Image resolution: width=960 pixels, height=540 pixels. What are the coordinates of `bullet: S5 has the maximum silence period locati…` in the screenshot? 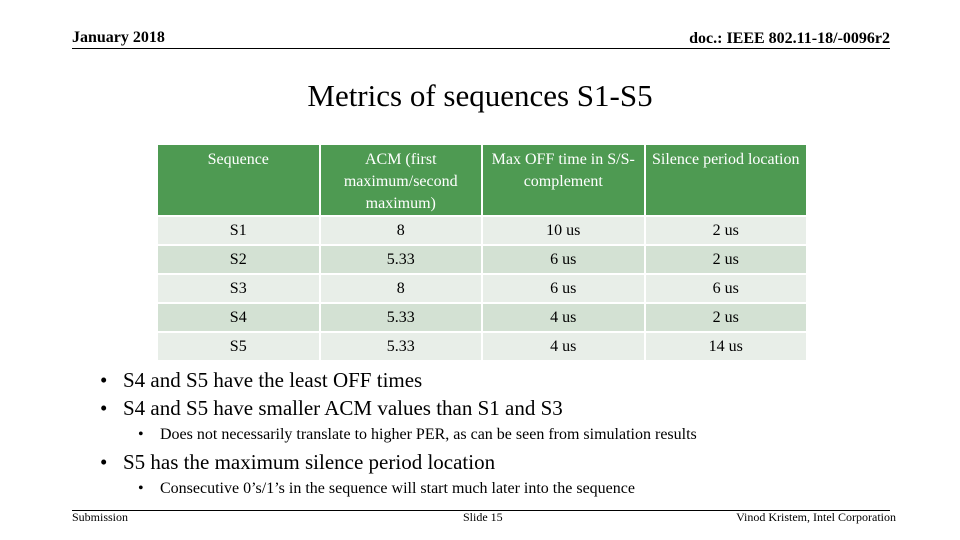 It's located at (520, 462).